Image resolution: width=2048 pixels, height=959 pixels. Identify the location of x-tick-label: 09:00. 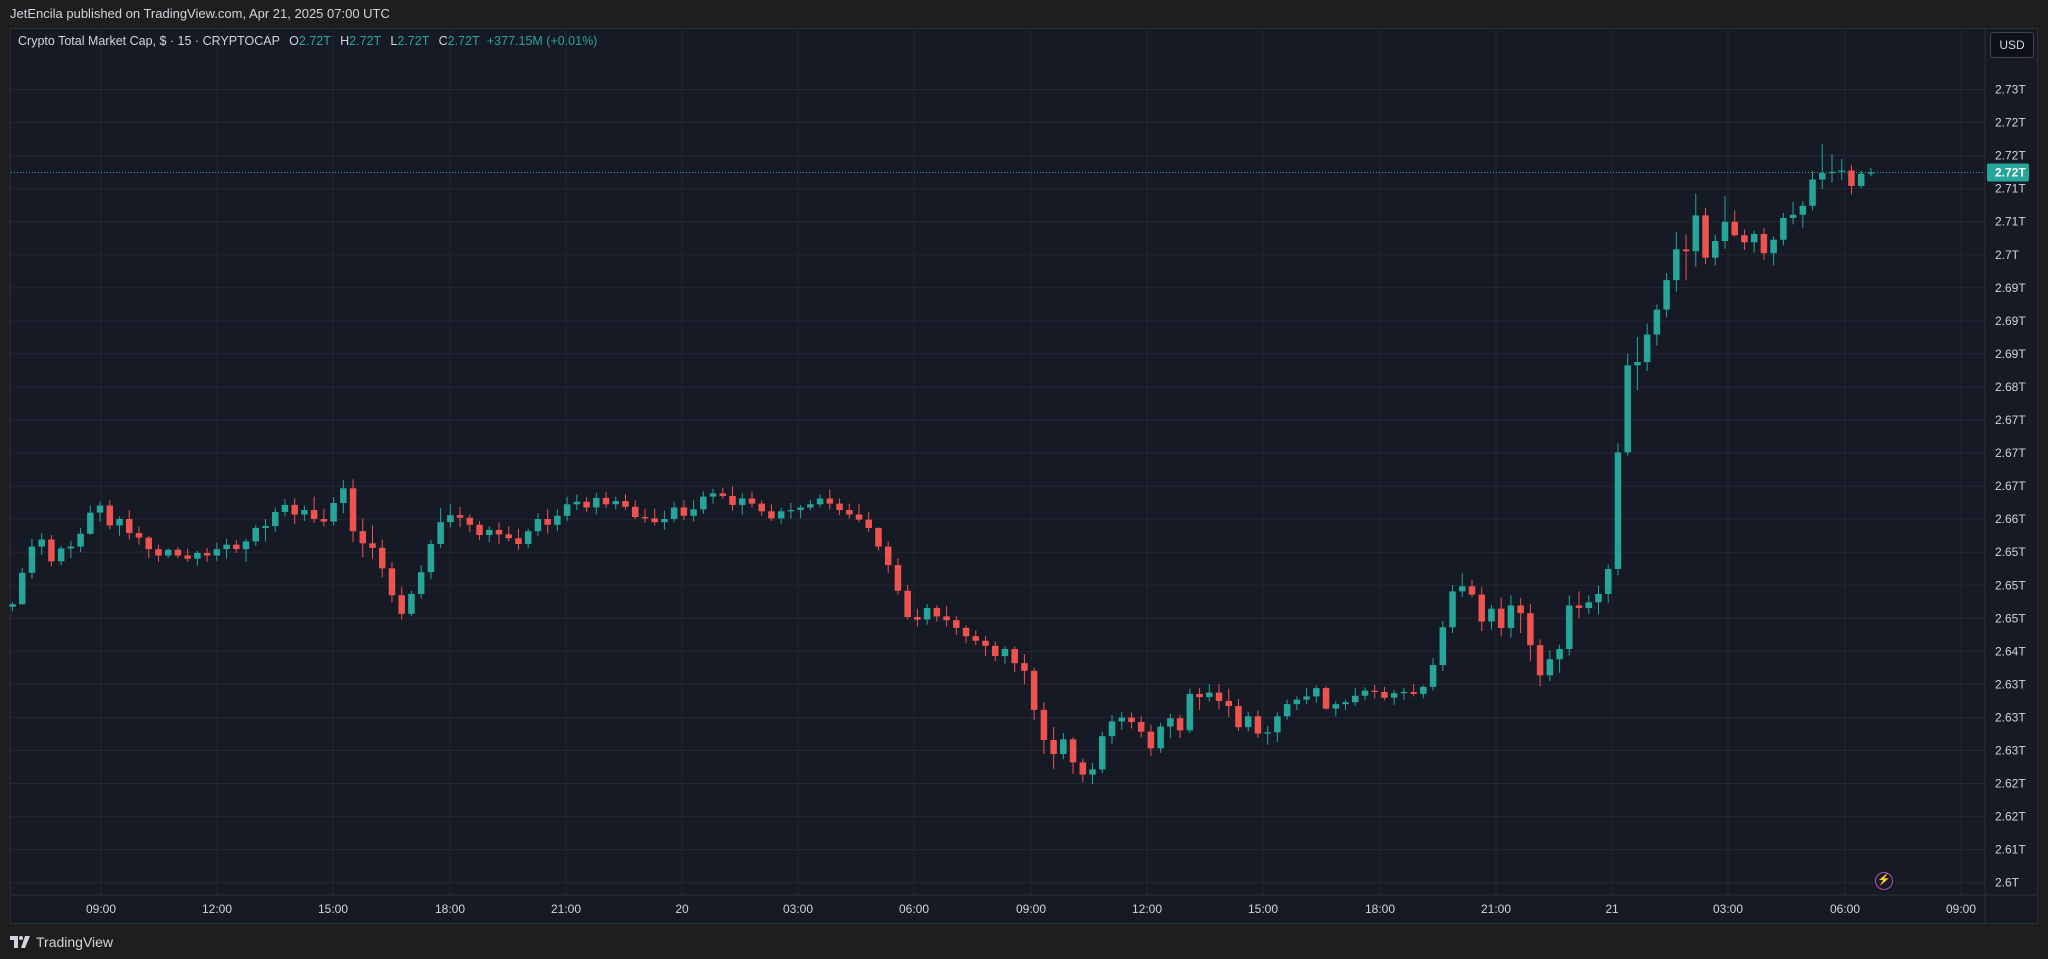
(1961, 909).